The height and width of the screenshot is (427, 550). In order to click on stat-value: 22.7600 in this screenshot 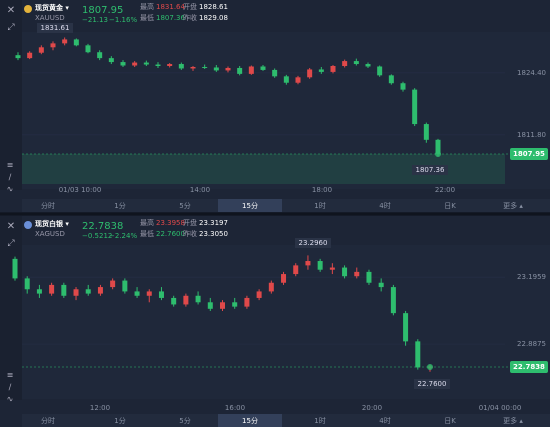, I will do `click(170, 234)`.